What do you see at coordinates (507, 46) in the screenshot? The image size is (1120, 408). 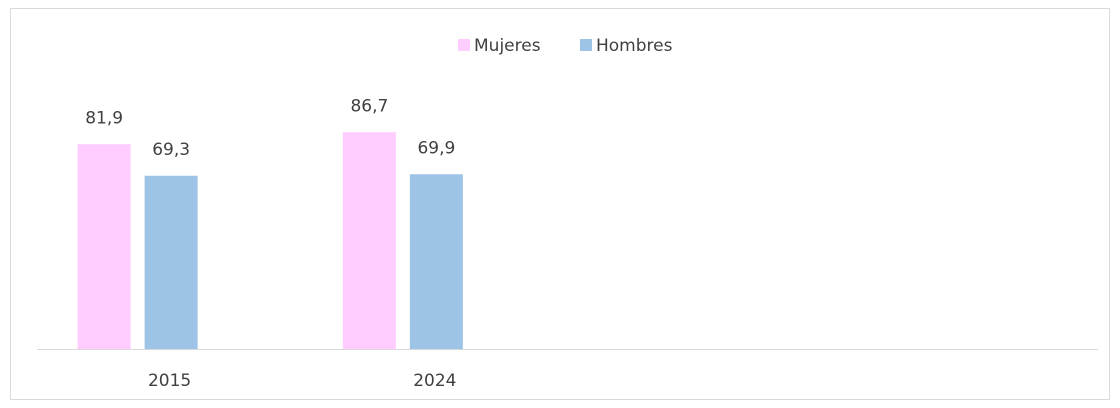 I see `legend-label: Mujeres` at bounding box center [507, 46].